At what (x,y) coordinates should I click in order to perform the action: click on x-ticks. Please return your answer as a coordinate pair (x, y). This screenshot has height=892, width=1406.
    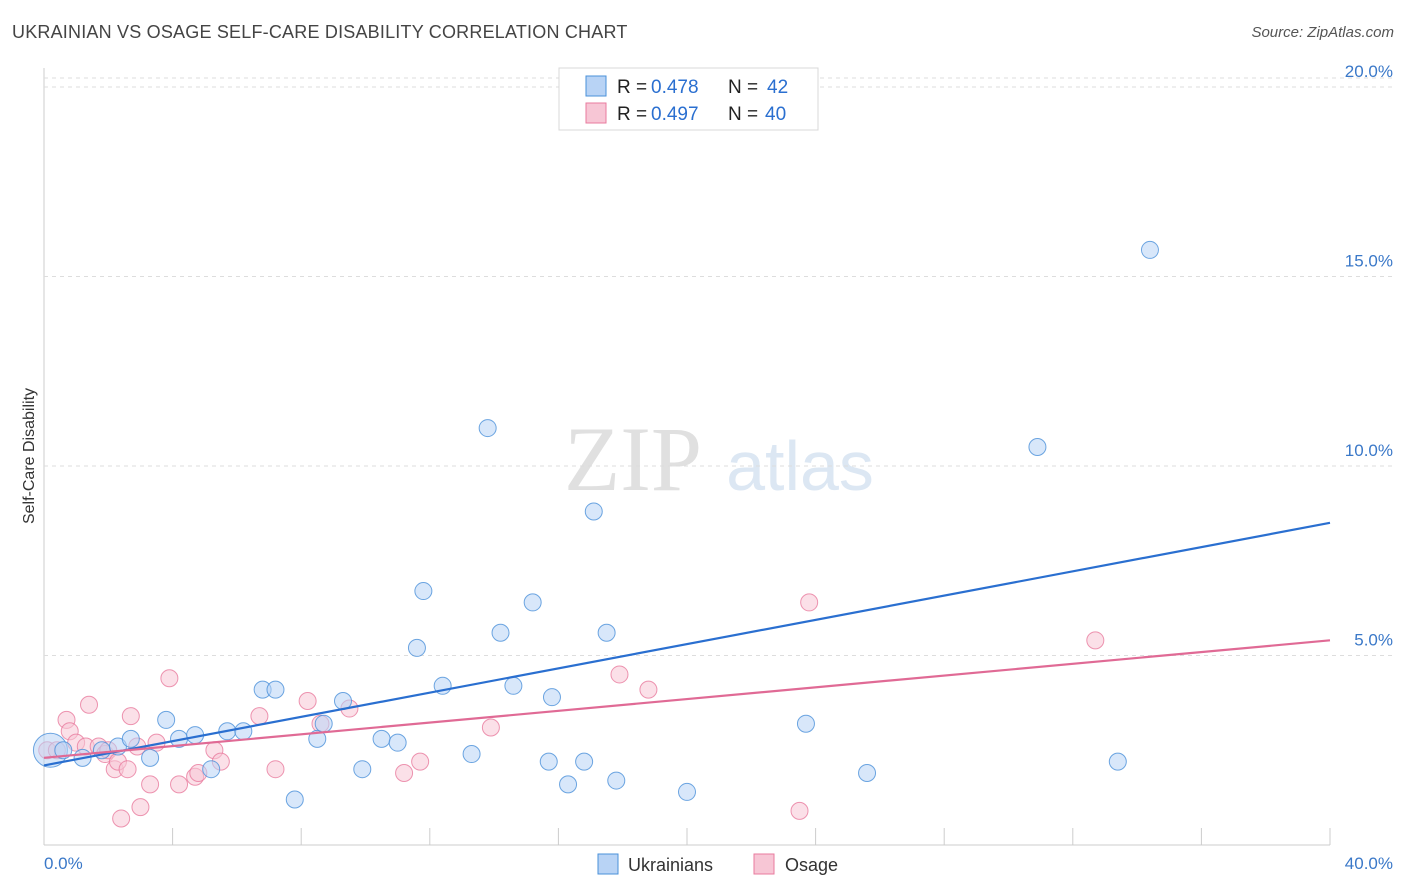
    Looking at the image, I should click on (687, 836).